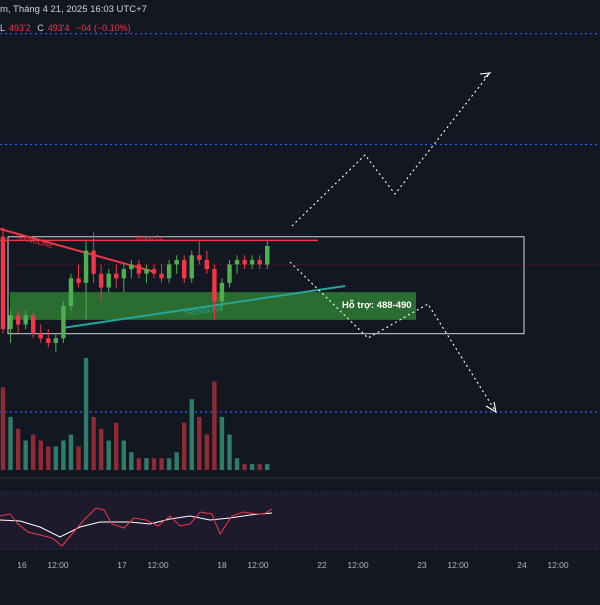 This screenshot has width=600, height=605. Describe the element at coordinates (203, 307) in the screenshot. I see `trendline-up` at that location.